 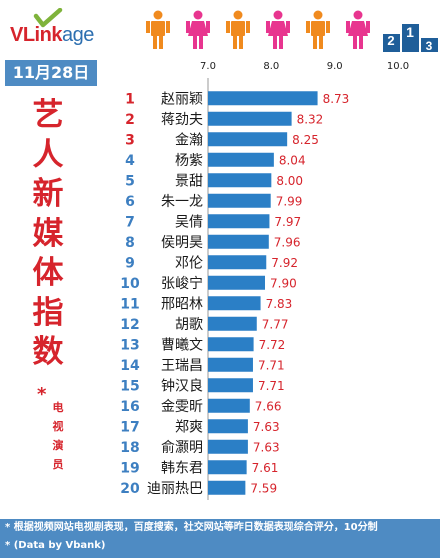 What do you see at coordinates (130, 222) in the screenshot?
I see `rank-label: 7` at bounding box center [130, 222].